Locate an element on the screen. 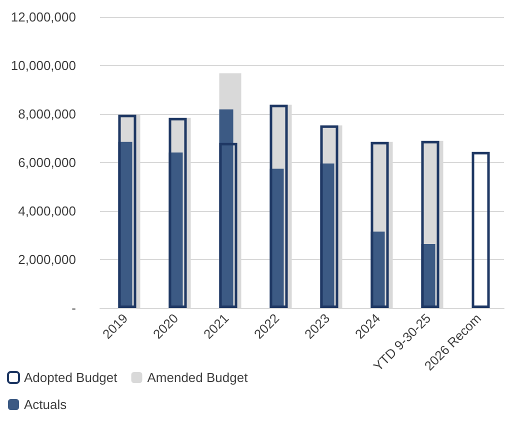  y-tick-label: 10,000,000 is located at coordinates (43, 65).